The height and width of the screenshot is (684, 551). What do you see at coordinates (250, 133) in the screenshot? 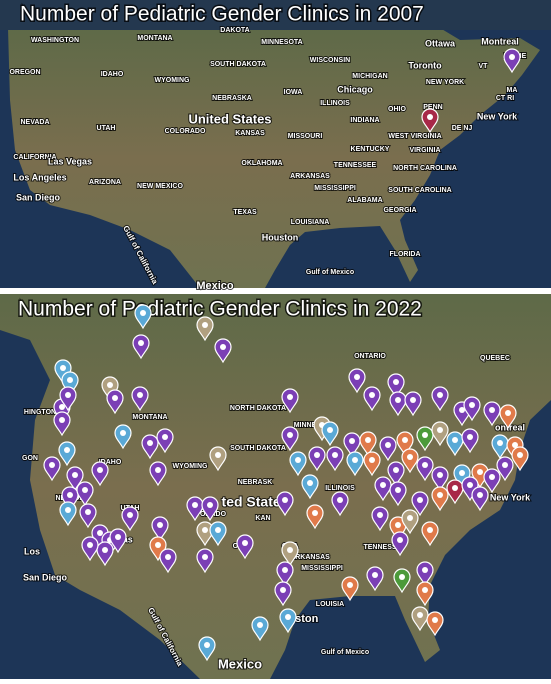
I see `place-label: KANSAS` at bounding box center [250, 133].